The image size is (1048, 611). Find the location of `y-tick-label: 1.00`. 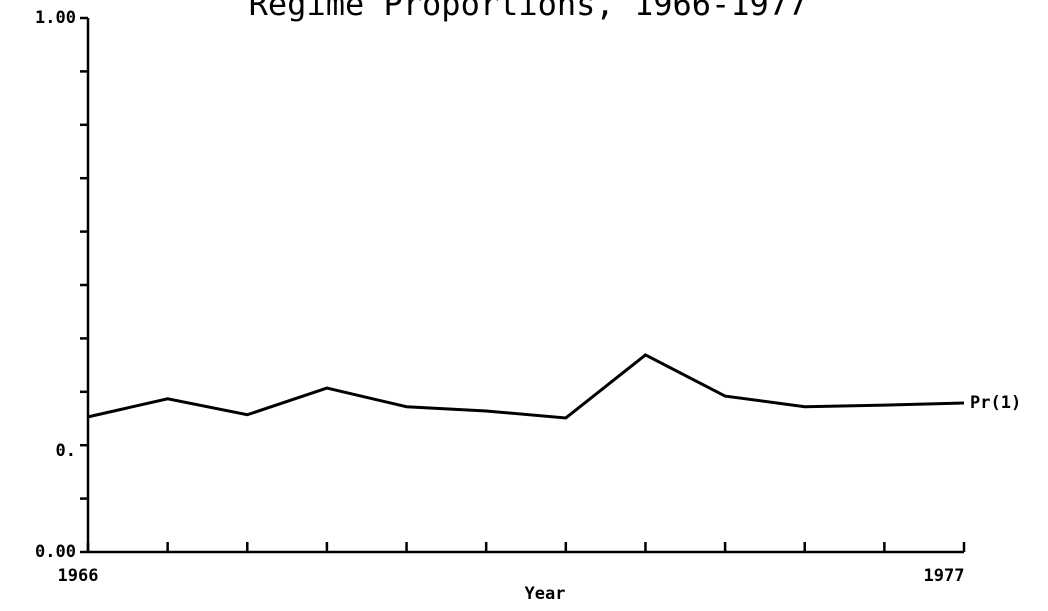

y-tick-label: 1.00 is located at coordinates (55, 18).